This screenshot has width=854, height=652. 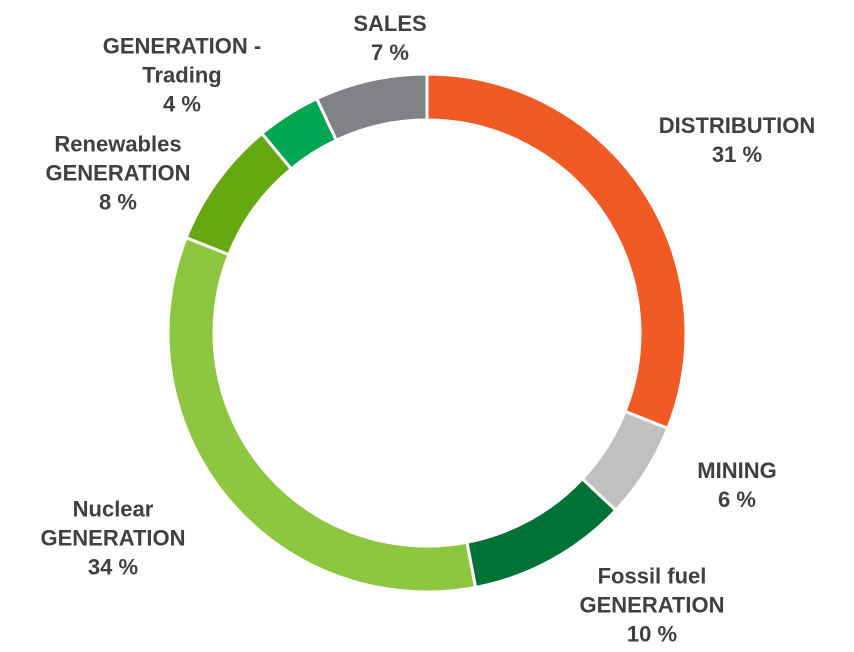 What do you see at coordinates (390, 52) in the screenshot?
I see `value-label: 7 %` at bounding box center [390, 52].